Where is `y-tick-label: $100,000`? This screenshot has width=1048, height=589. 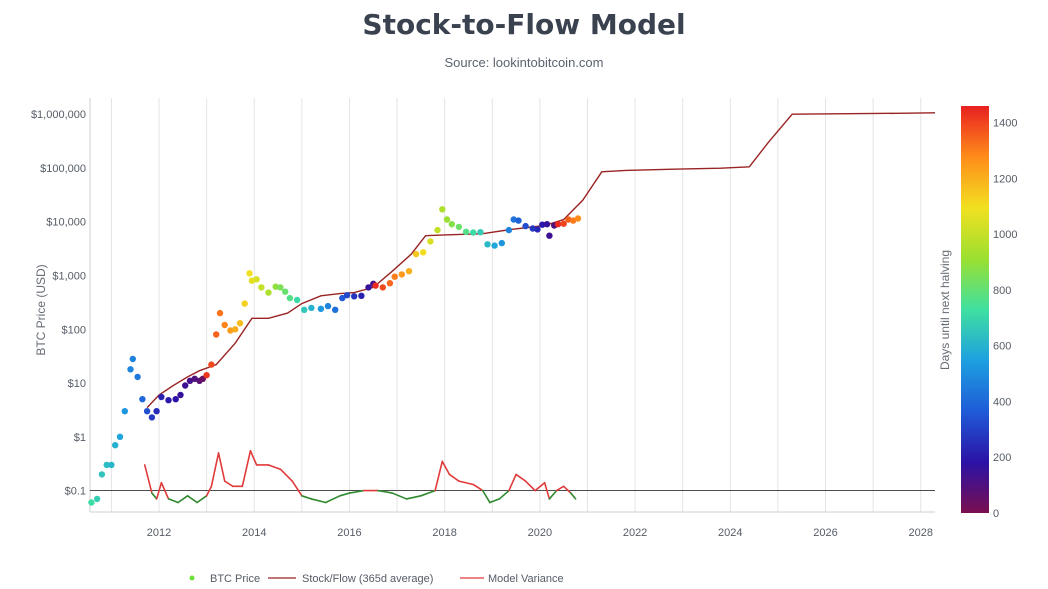 y-tick-label: $100,000 is located at coordinates (63, 169).